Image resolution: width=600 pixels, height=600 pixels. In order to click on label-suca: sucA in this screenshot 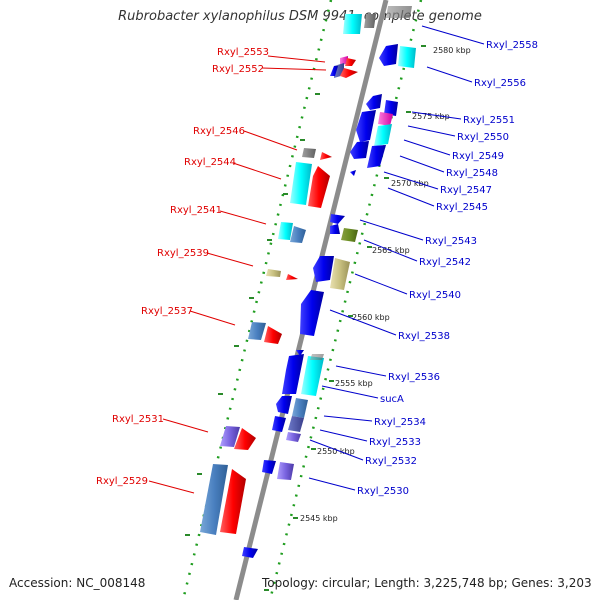, I will do `click(392, 399)`.